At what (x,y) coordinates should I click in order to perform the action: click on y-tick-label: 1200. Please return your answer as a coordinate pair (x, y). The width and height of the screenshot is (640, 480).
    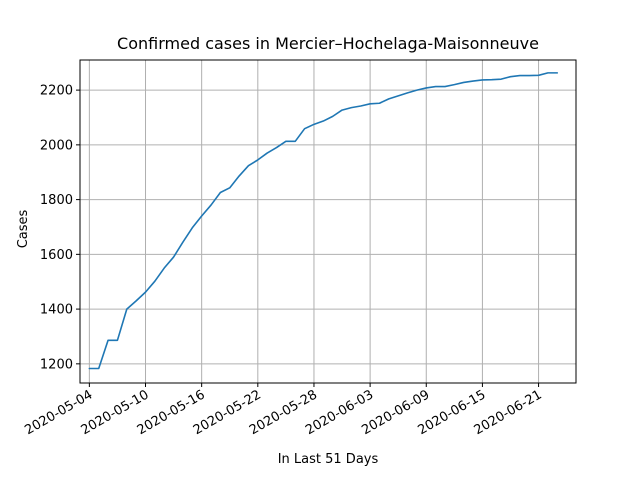
    Looking at the image, I should click on (56, 364).